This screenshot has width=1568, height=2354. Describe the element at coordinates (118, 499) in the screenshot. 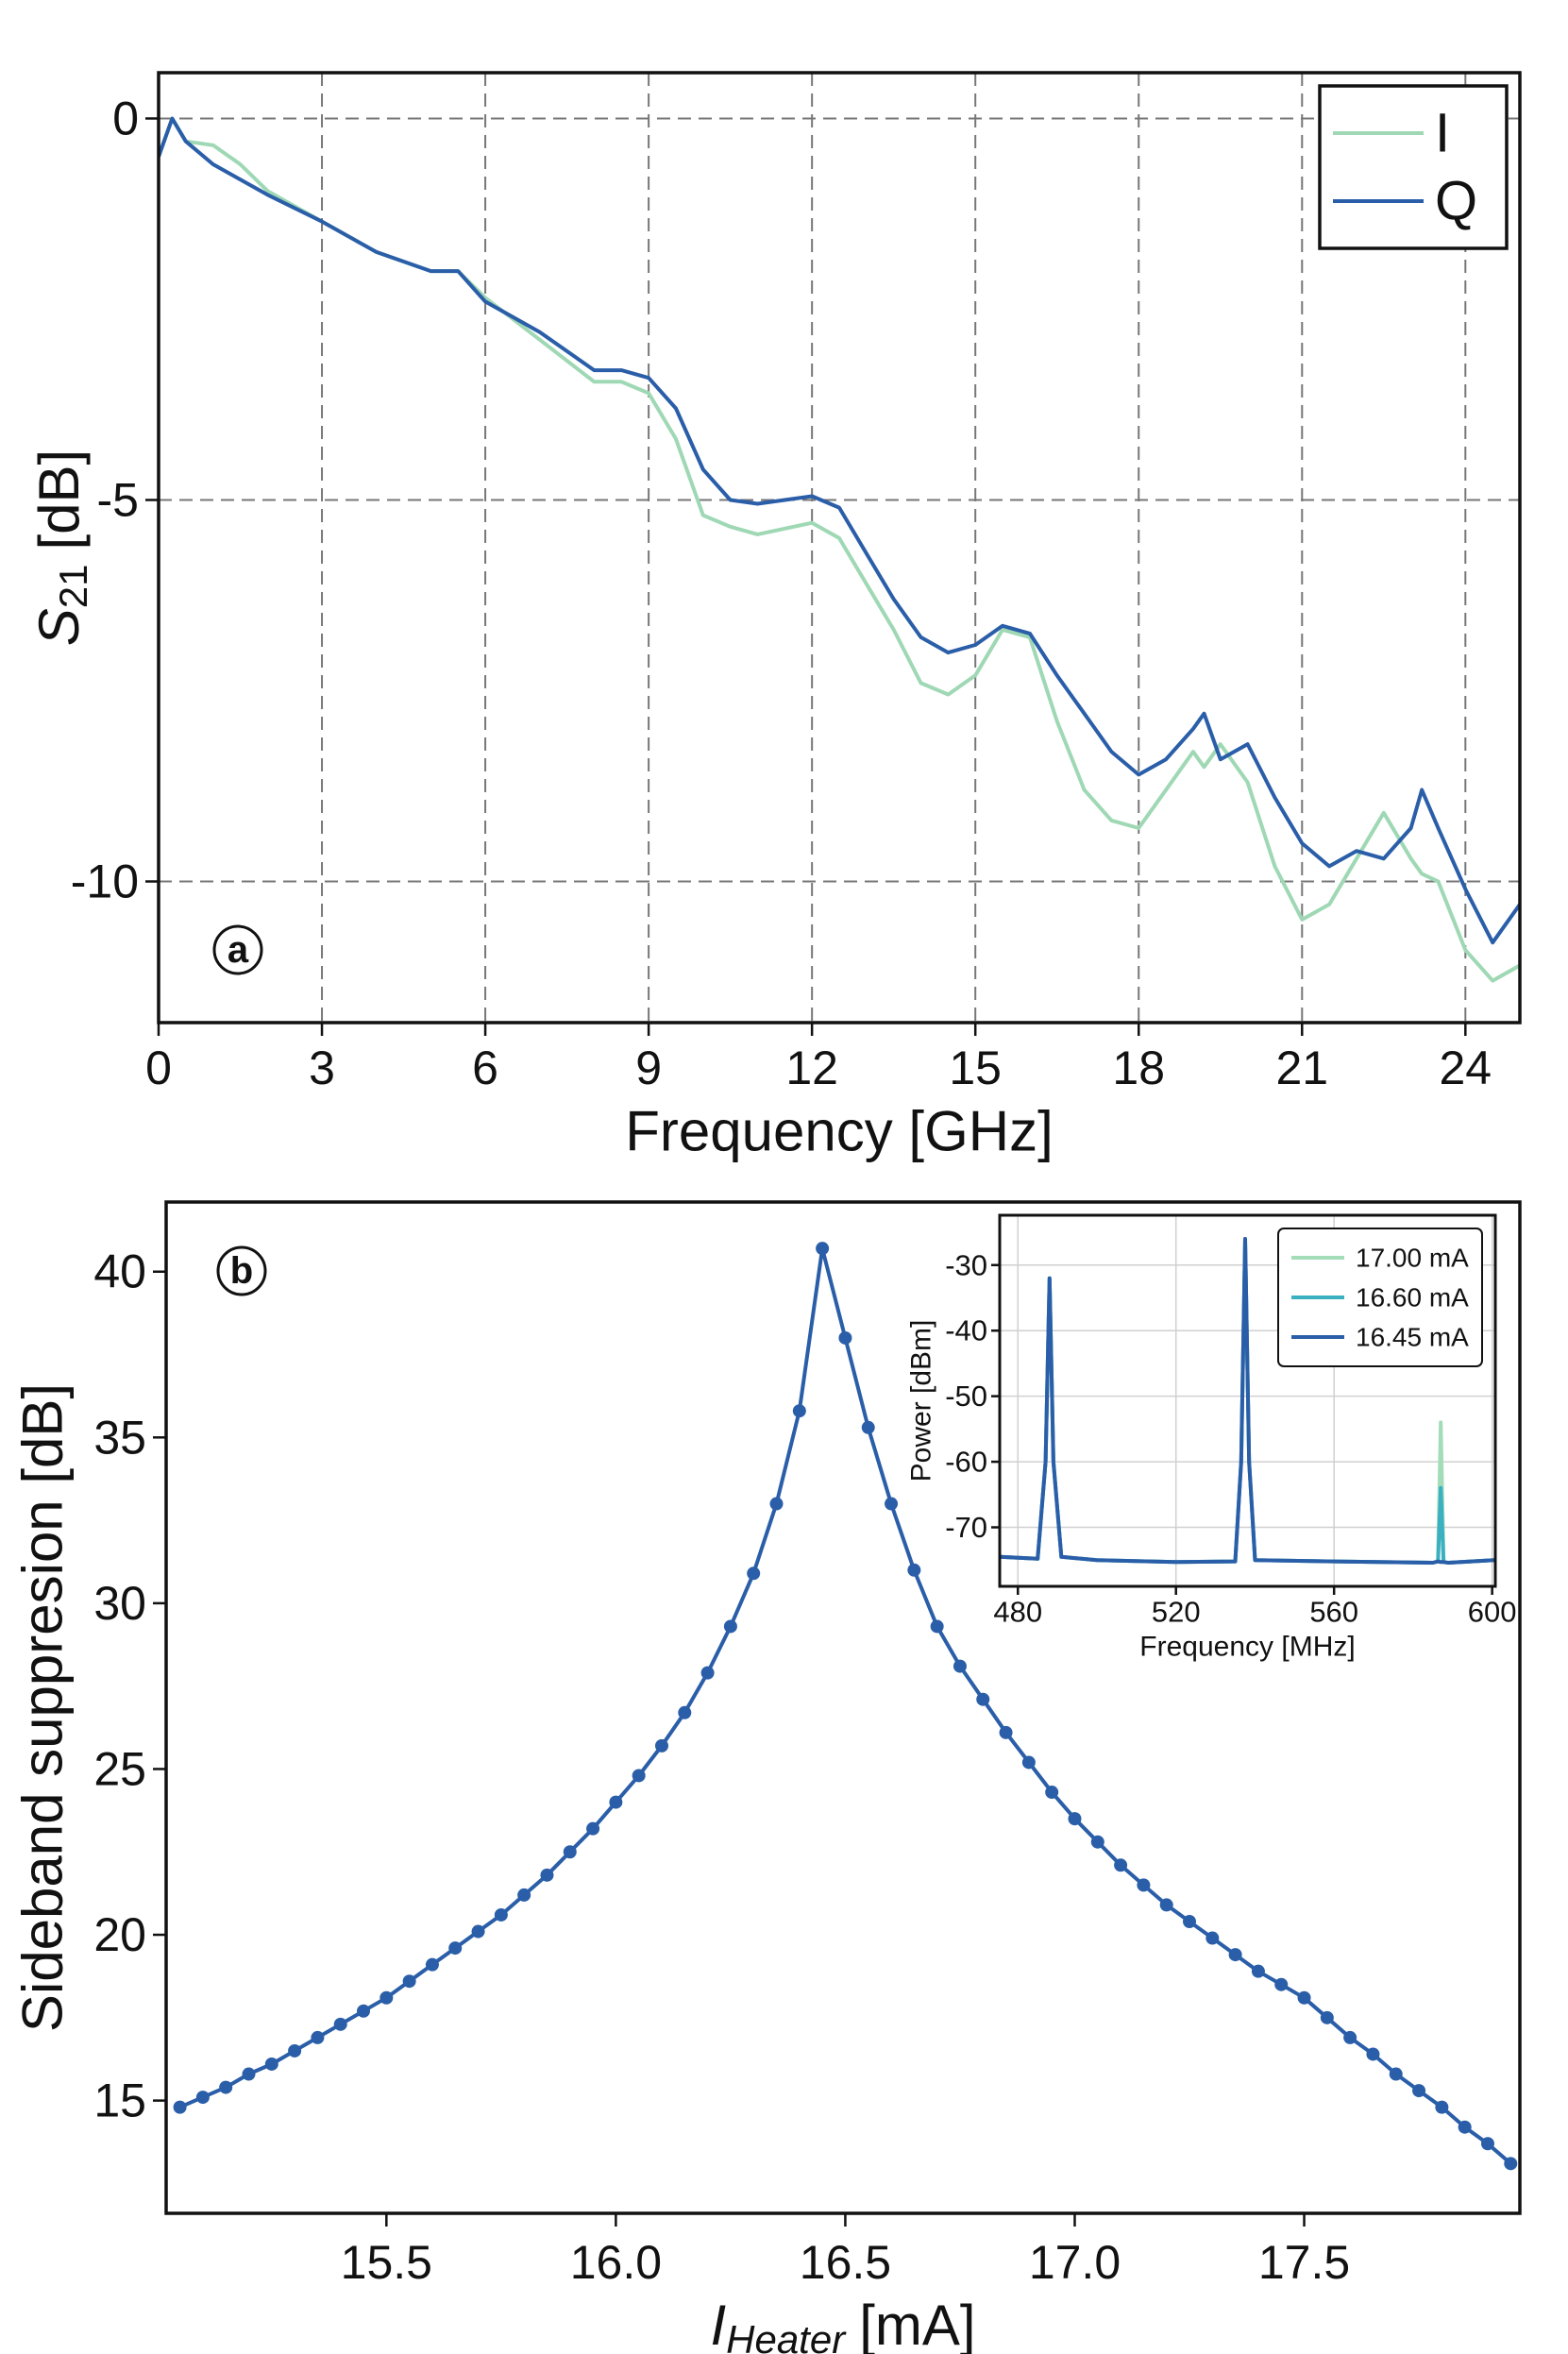

I see `y-tick-label: -5` at that location.